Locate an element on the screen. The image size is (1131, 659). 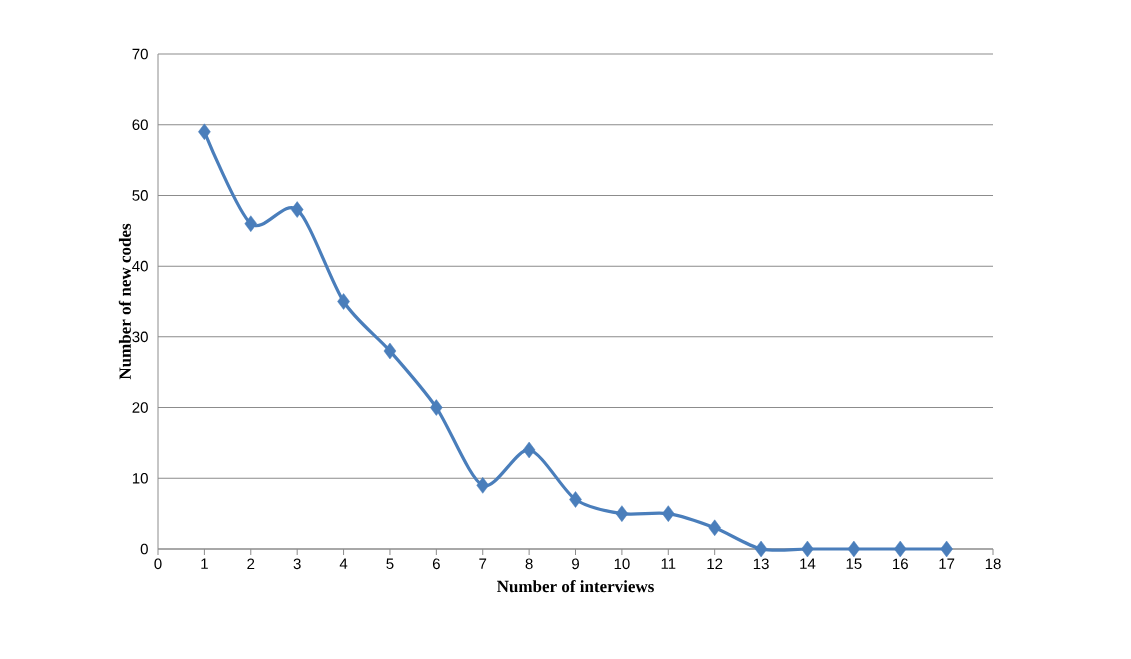
y-axis-title: Number of new codes is located at coordinates (124, 301).